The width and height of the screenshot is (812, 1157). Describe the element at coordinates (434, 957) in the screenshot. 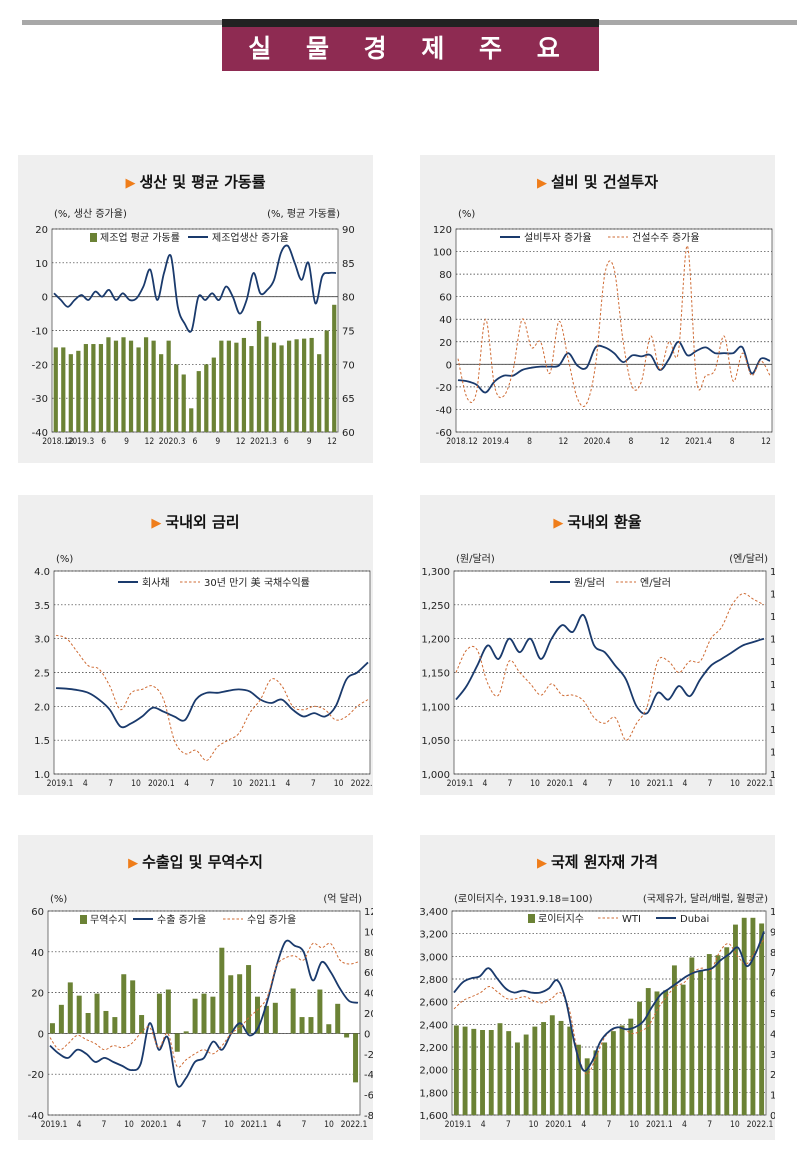

I see `y-tick-label: 3,000` at that location.